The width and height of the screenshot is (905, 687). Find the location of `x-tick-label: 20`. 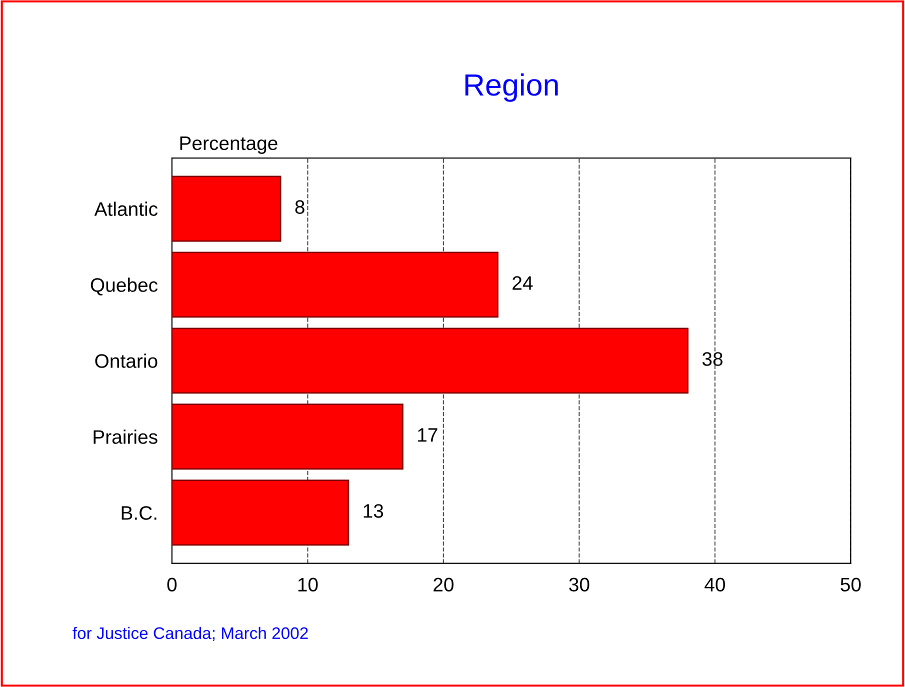

x-tick-label: 20 is located at coordinates (444, 585).